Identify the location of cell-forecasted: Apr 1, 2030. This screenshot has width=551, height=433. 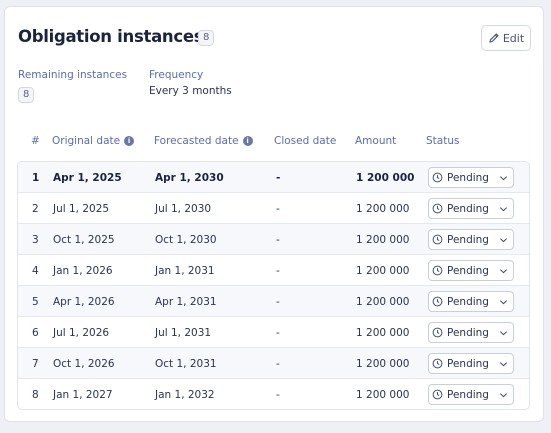
(189, 177).